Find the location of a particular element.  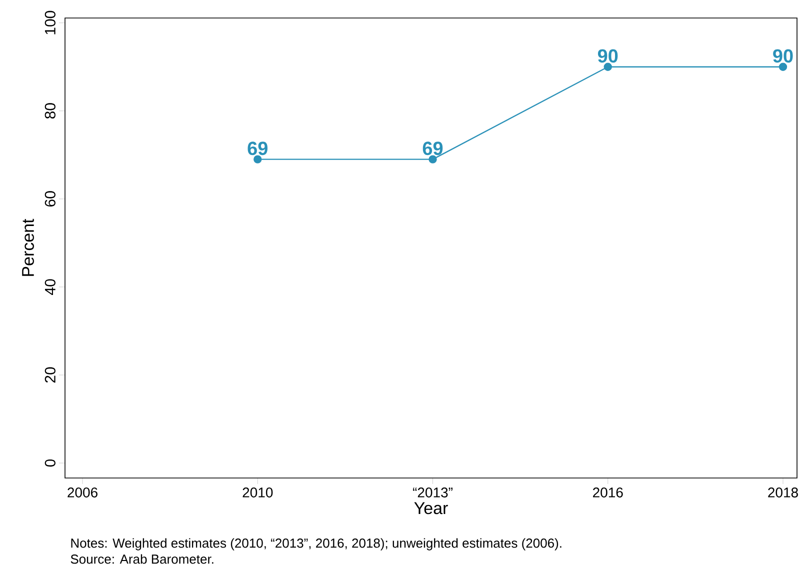

source-note: Source: Arab Barometer. is located at coordinates (142, 559).